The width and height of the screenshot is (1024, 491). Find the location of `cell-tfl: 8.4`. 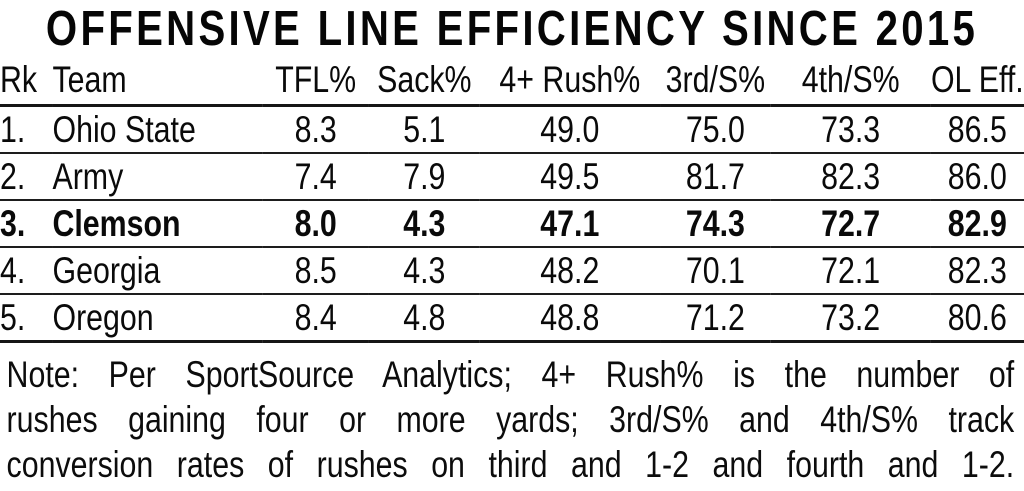

cell-tfl: 8.4 is located at coordinates (315, 318).